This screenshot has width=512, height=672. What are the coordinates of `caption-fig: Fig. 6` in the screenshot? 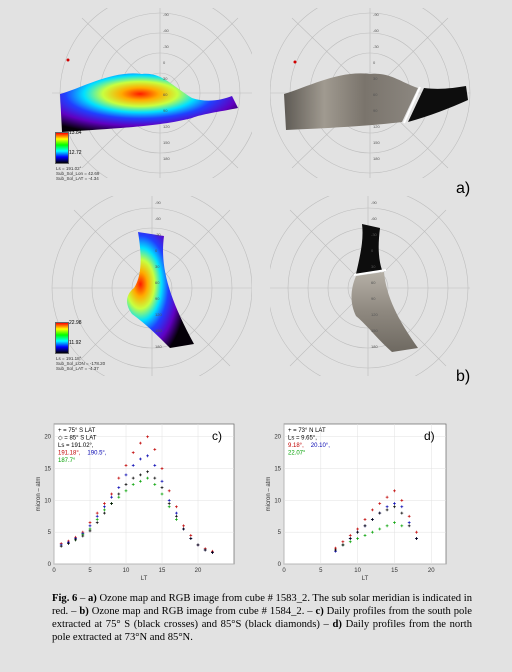 It's located at (65, 598).